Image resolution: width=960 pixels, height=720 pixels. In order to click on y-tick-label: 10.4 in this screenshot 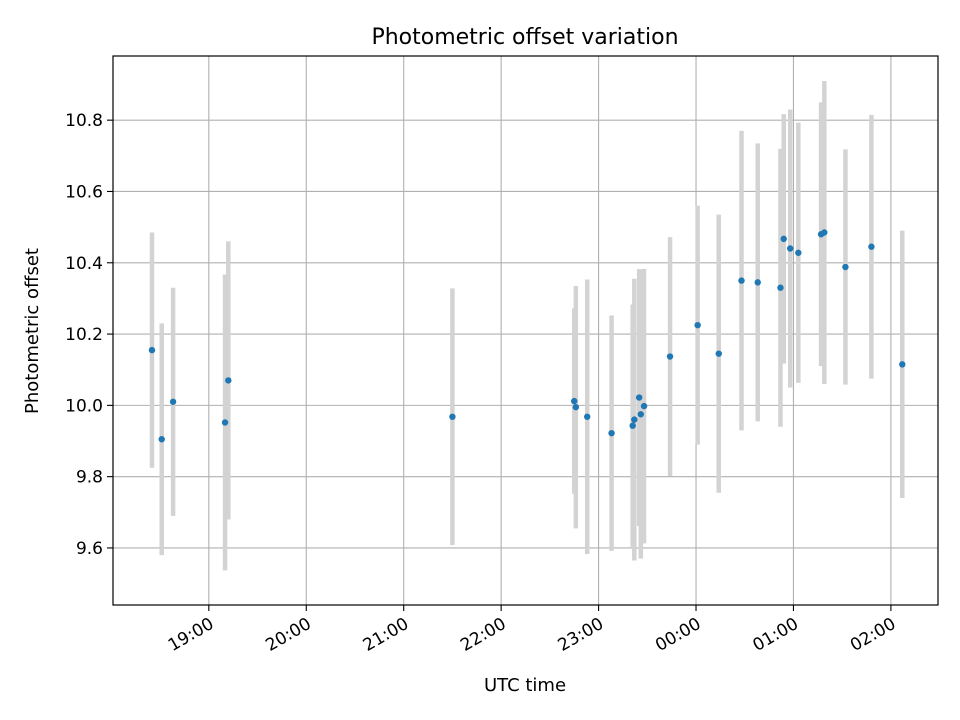, I will do `click(84, 264)`.